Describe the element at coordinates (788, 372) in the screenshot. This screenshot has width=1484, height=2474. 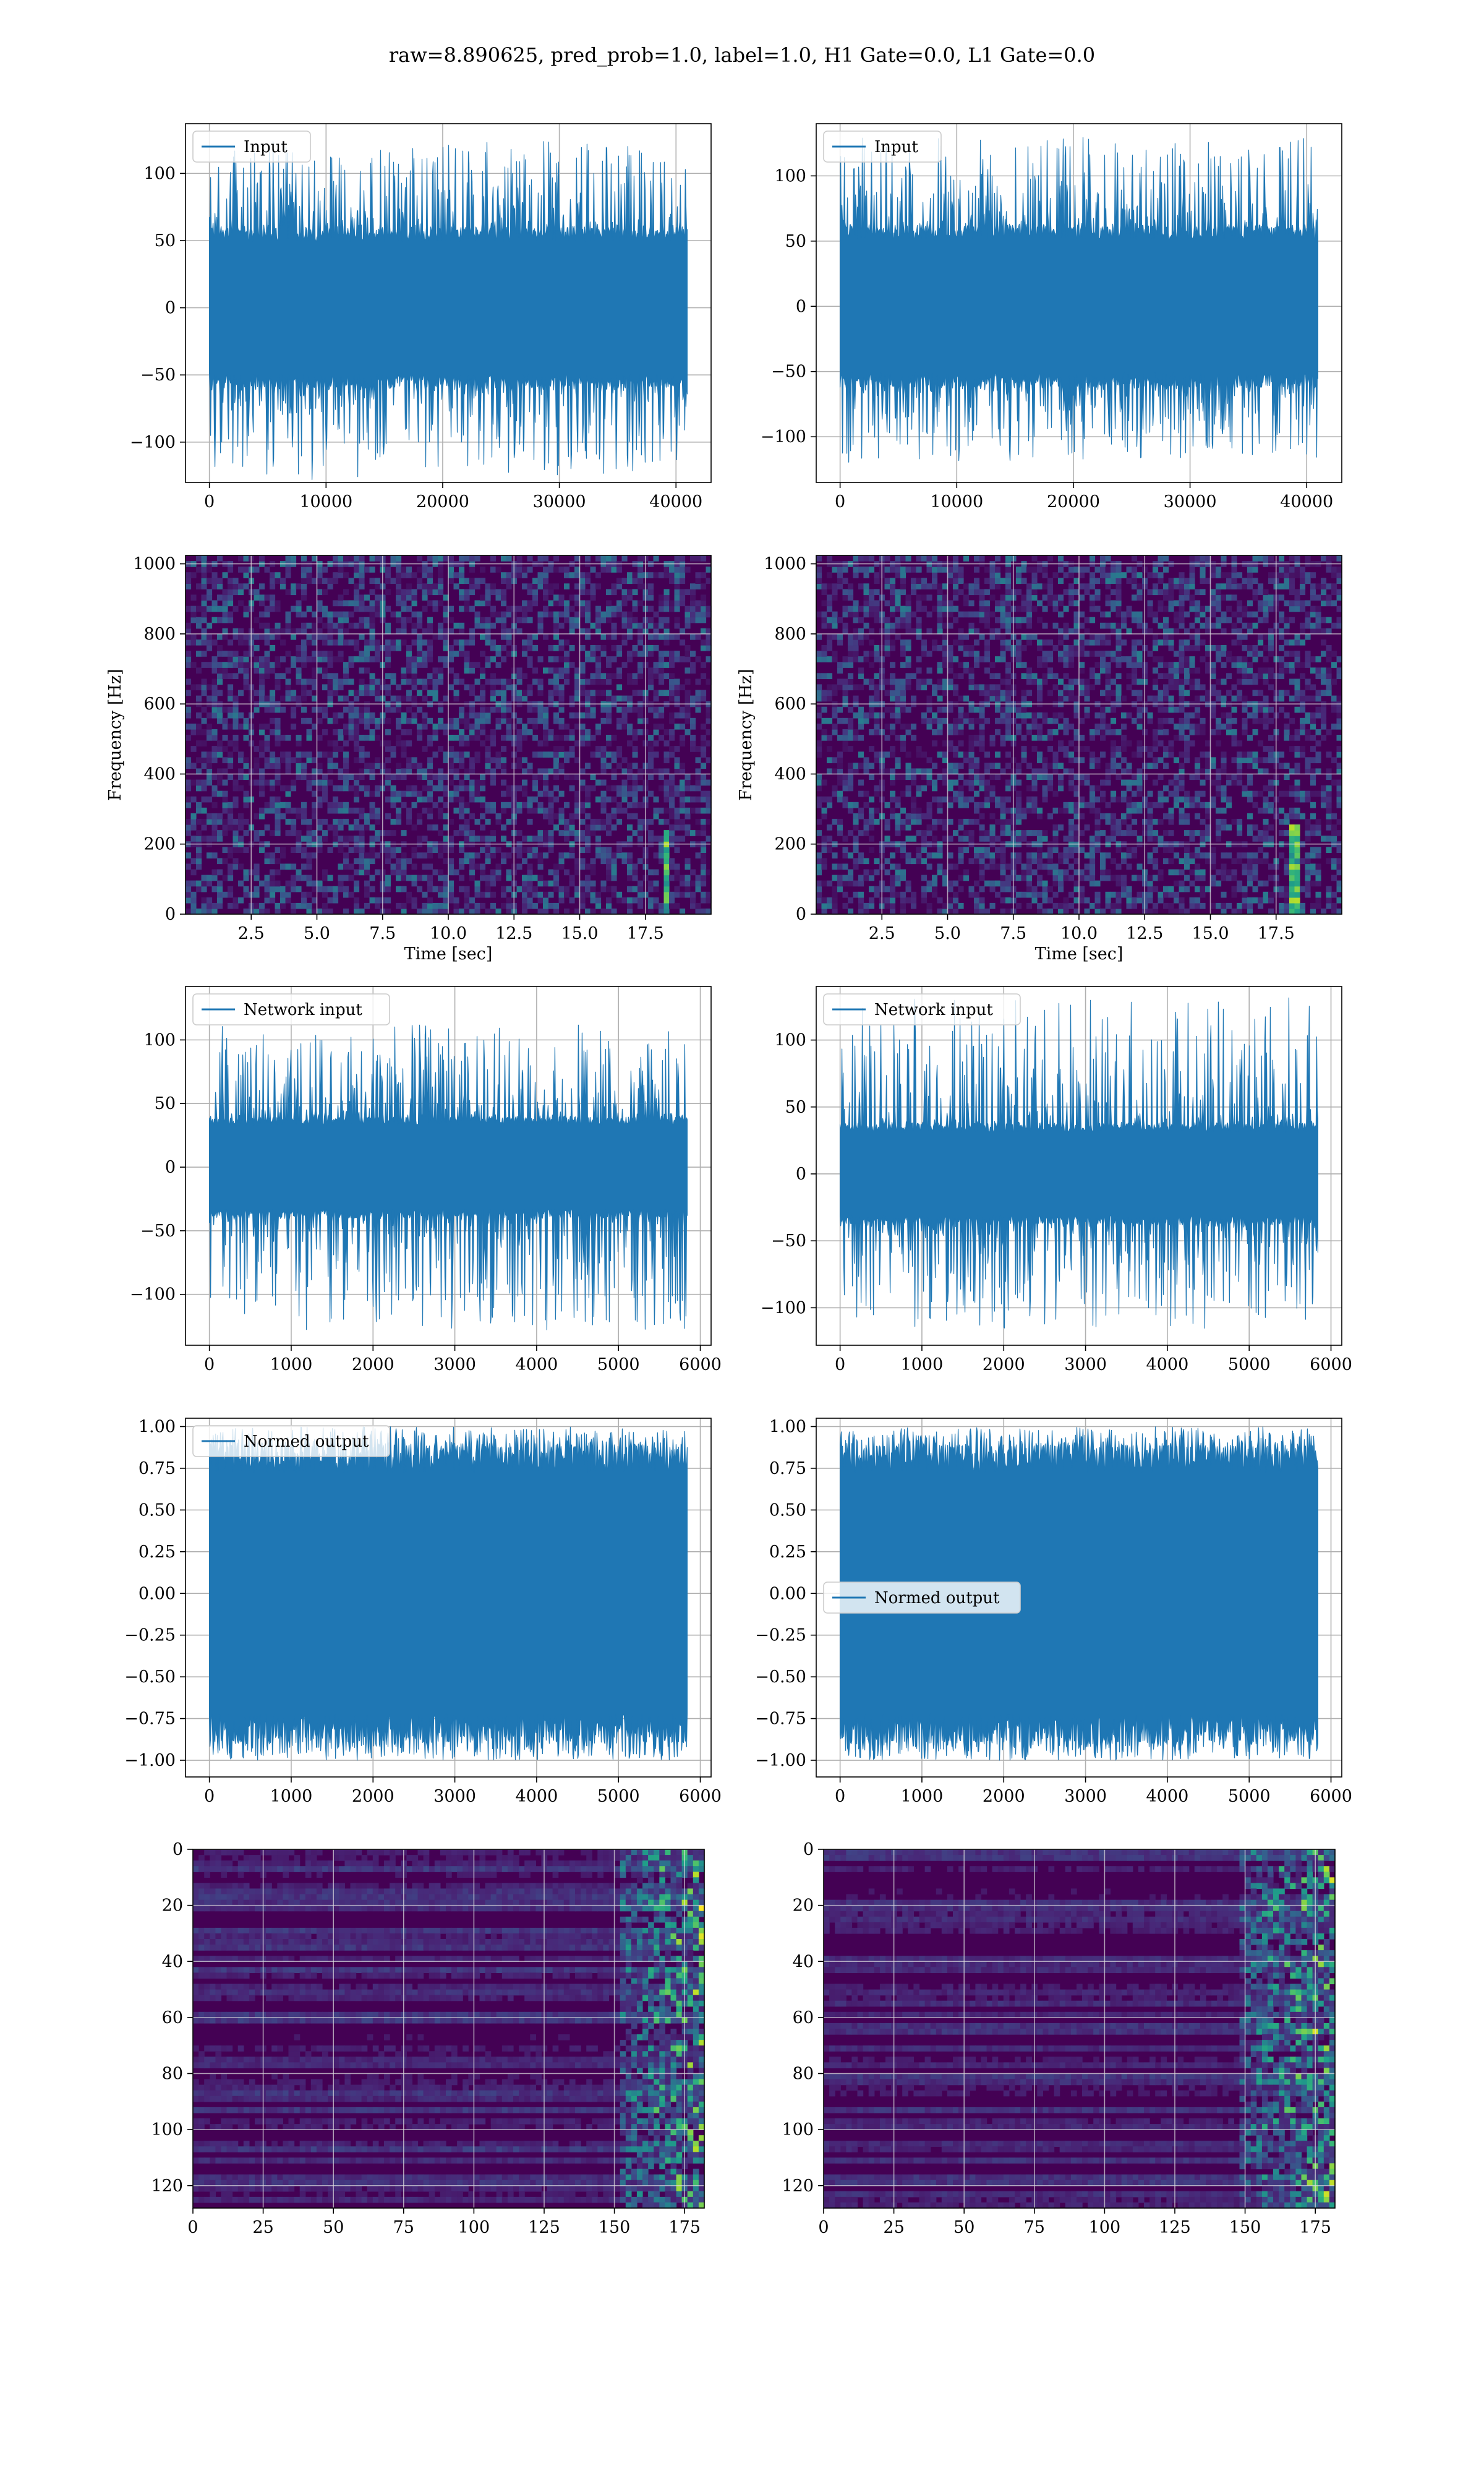
I see `y-tick-label-1: −50` at that location.